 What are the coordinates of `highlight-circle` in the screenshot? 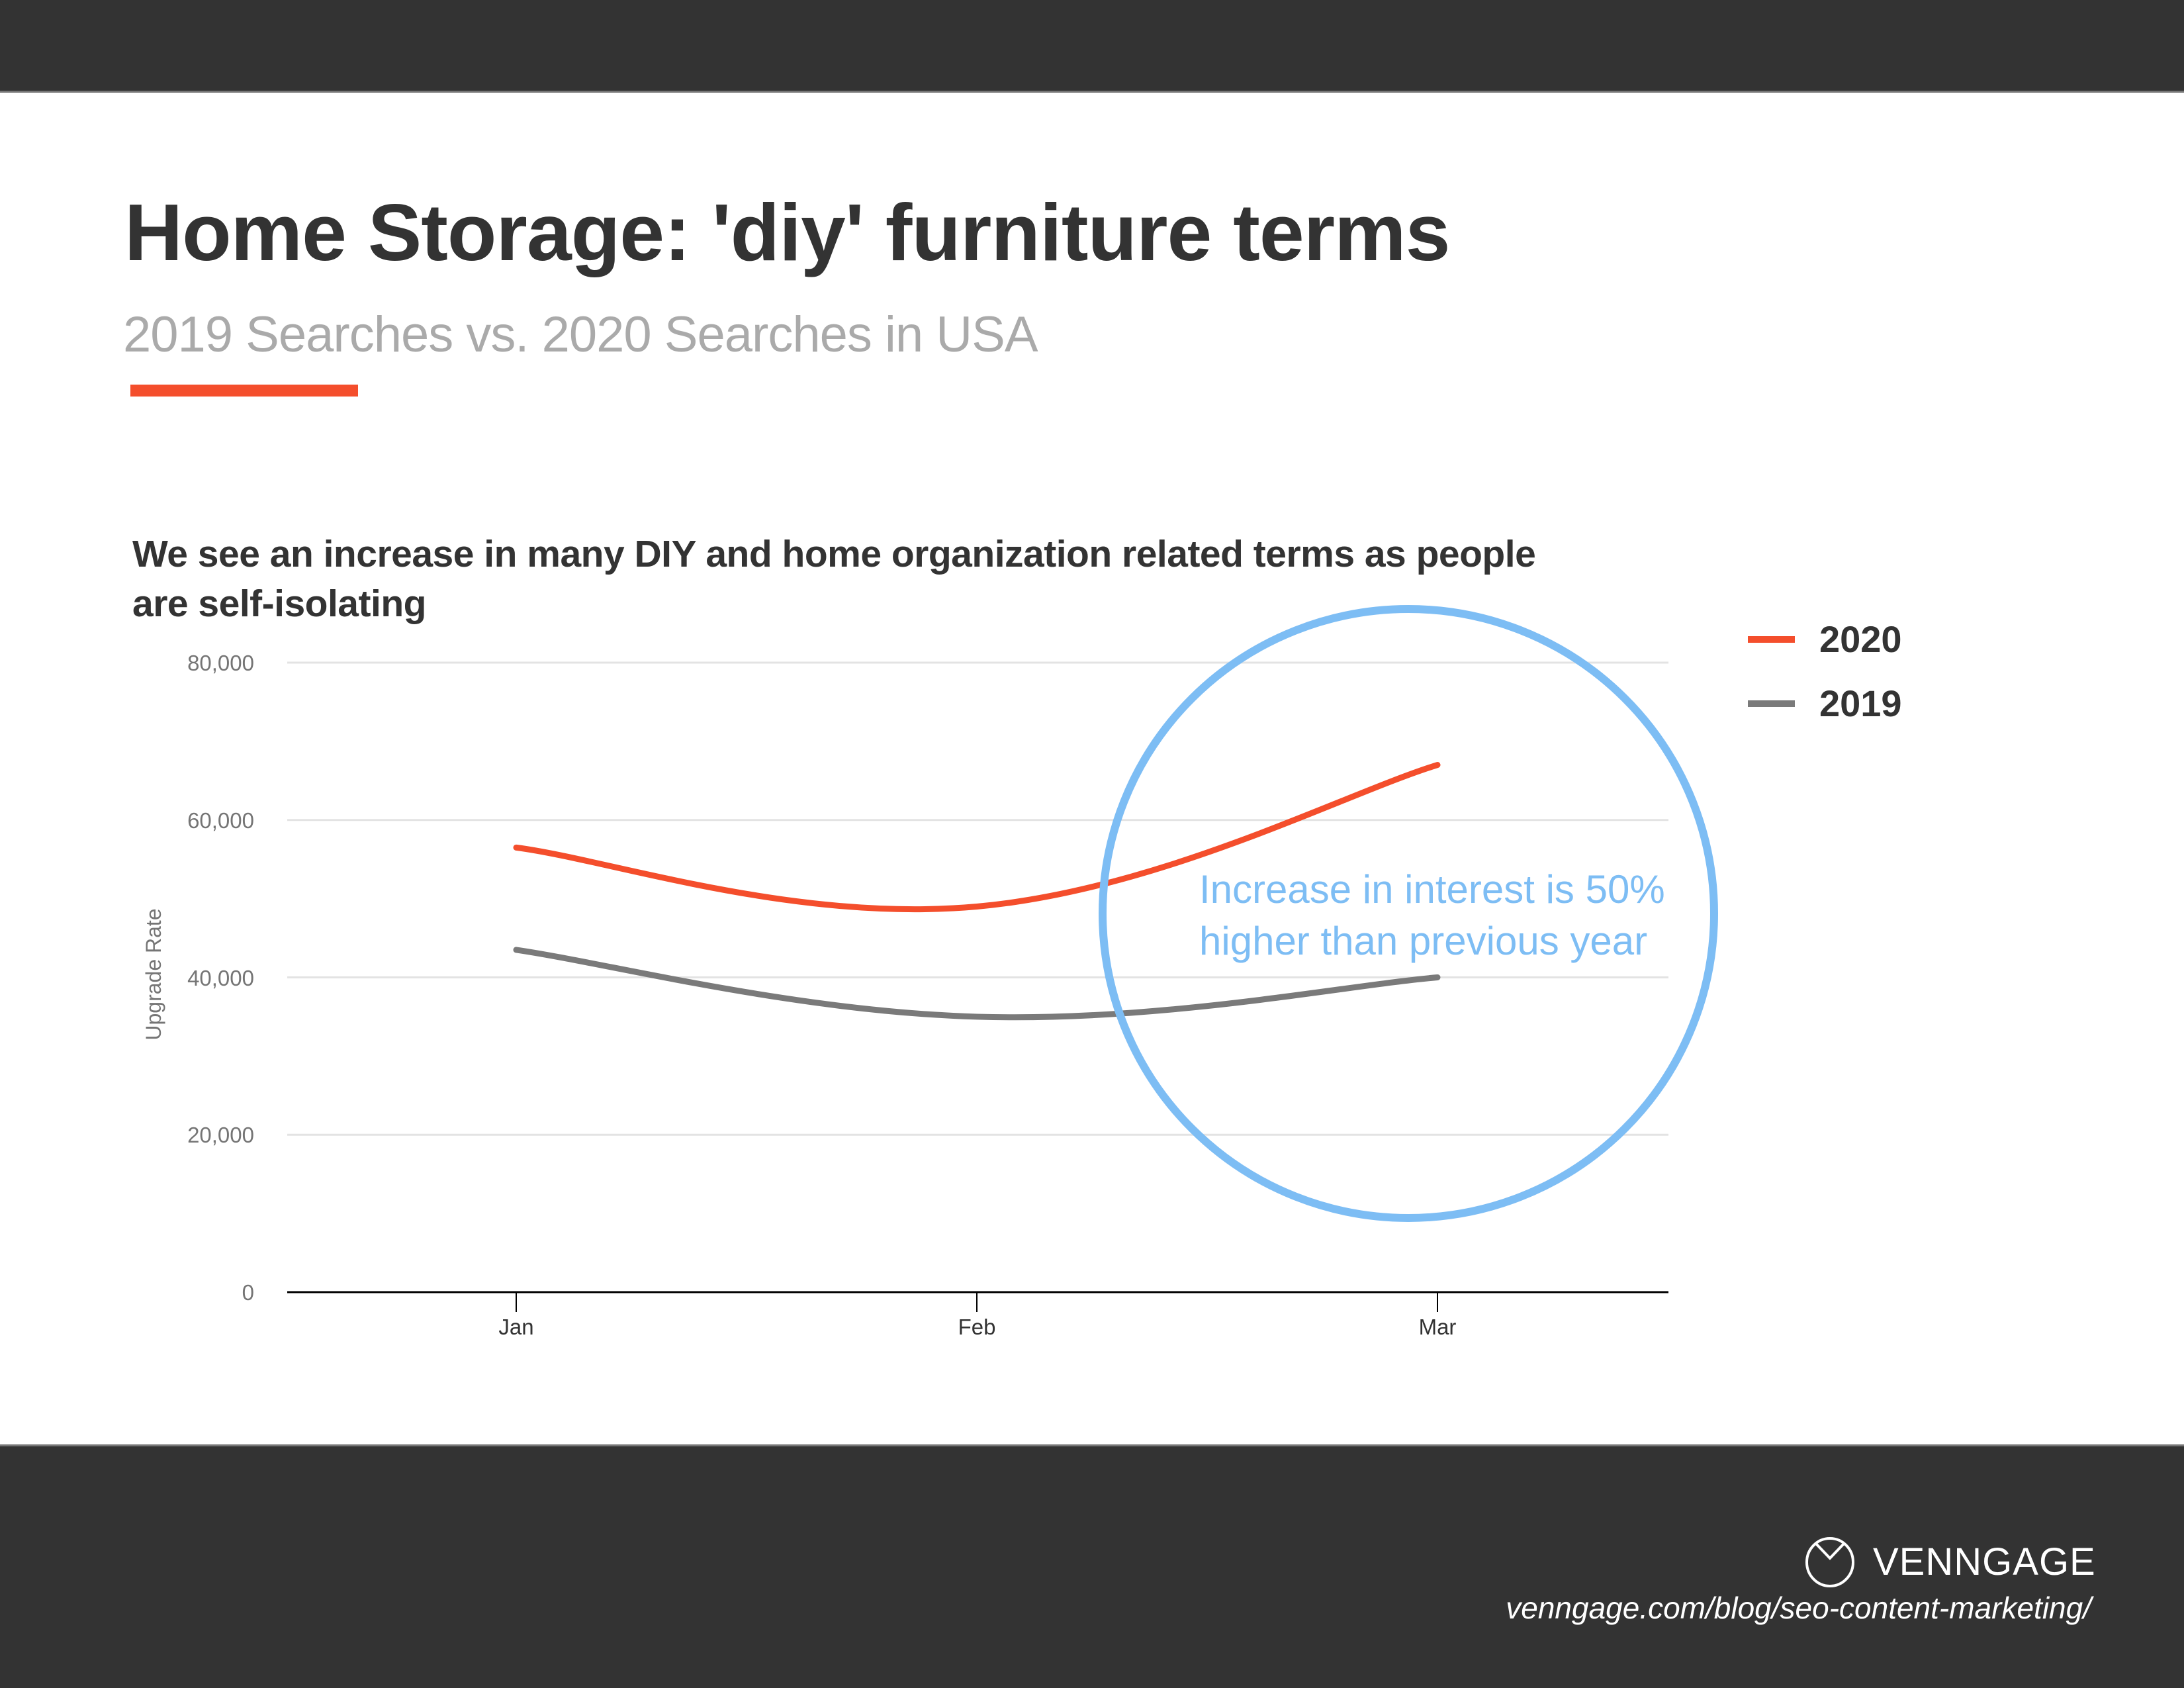 It's located at (1408, 913).